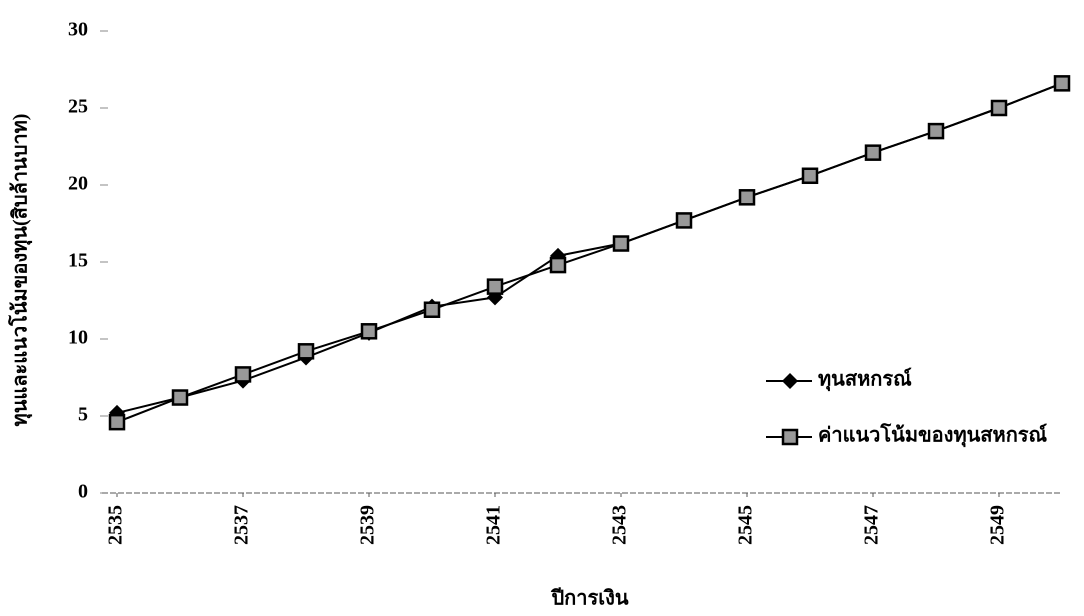  I want to click on y-tick-label: 20, so click(78, 184).